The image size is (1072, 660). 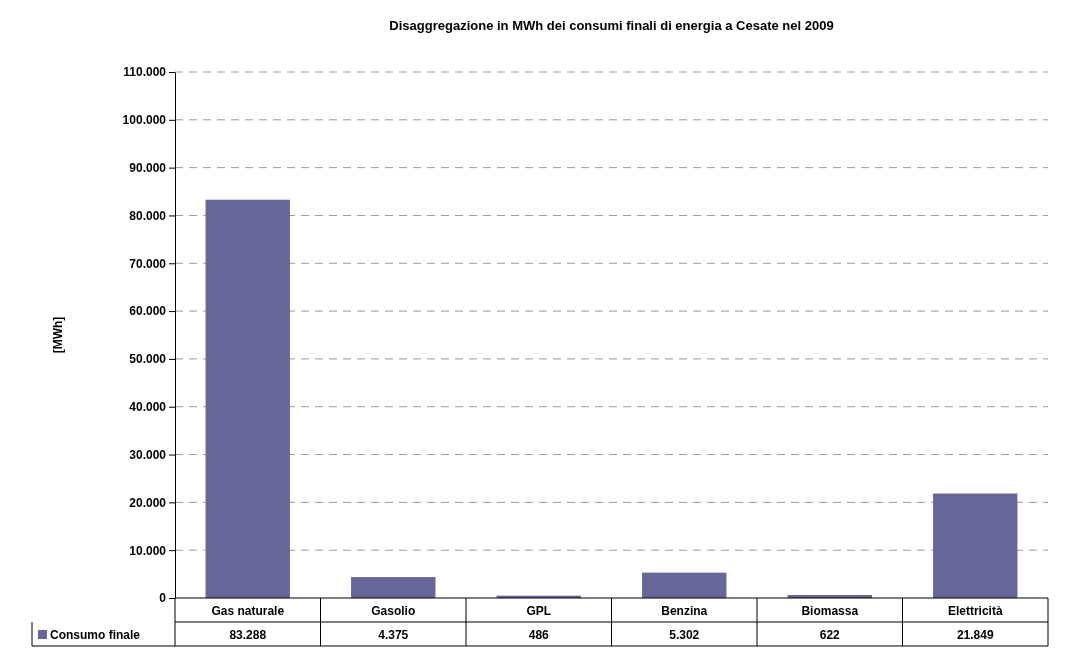 What do you see at coordinates (830, 611) in the screenshot?
I see `x-tick-label: Biomassa` at bounding box center [830, 611].